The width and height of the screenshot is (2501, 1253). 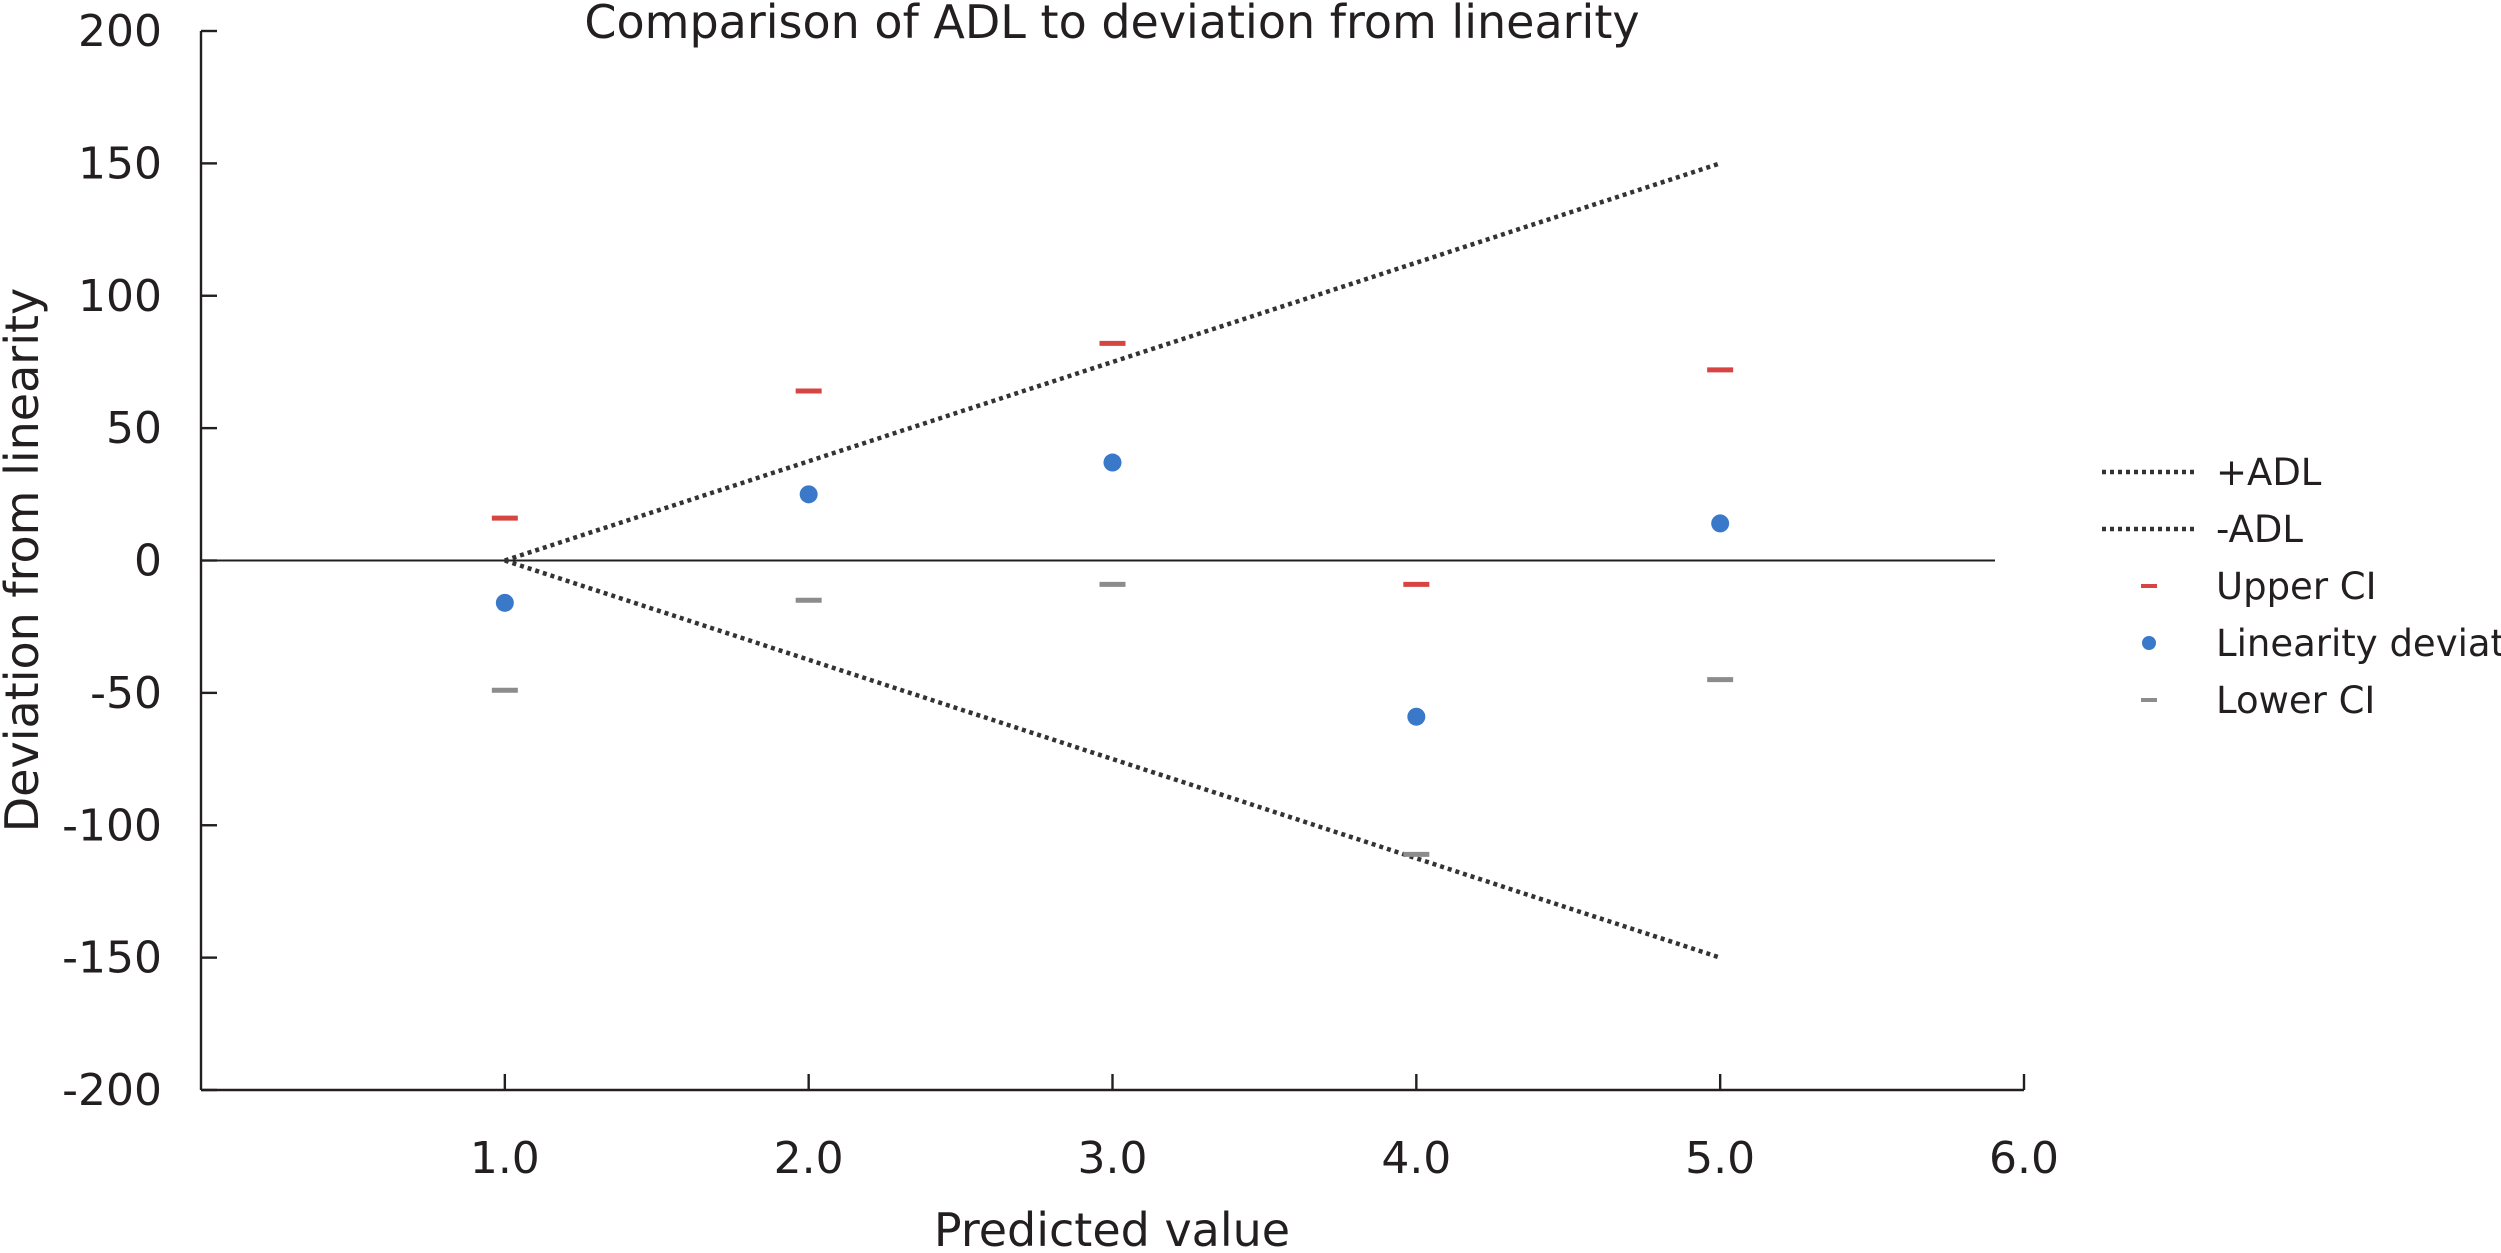 What do you see at coordinates (2269, 472) in the screenshot?
I see `legend-label: +ADL` at bounding box center [2269, 472].